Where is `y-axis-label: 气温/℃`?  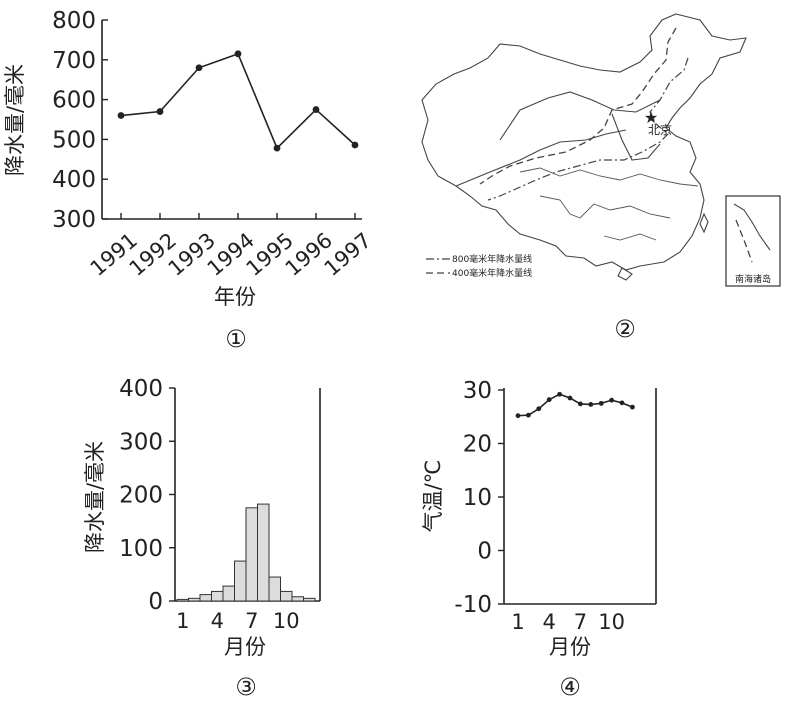
y-axis-label: 气温/℃ is located at coordinates (433, 496).